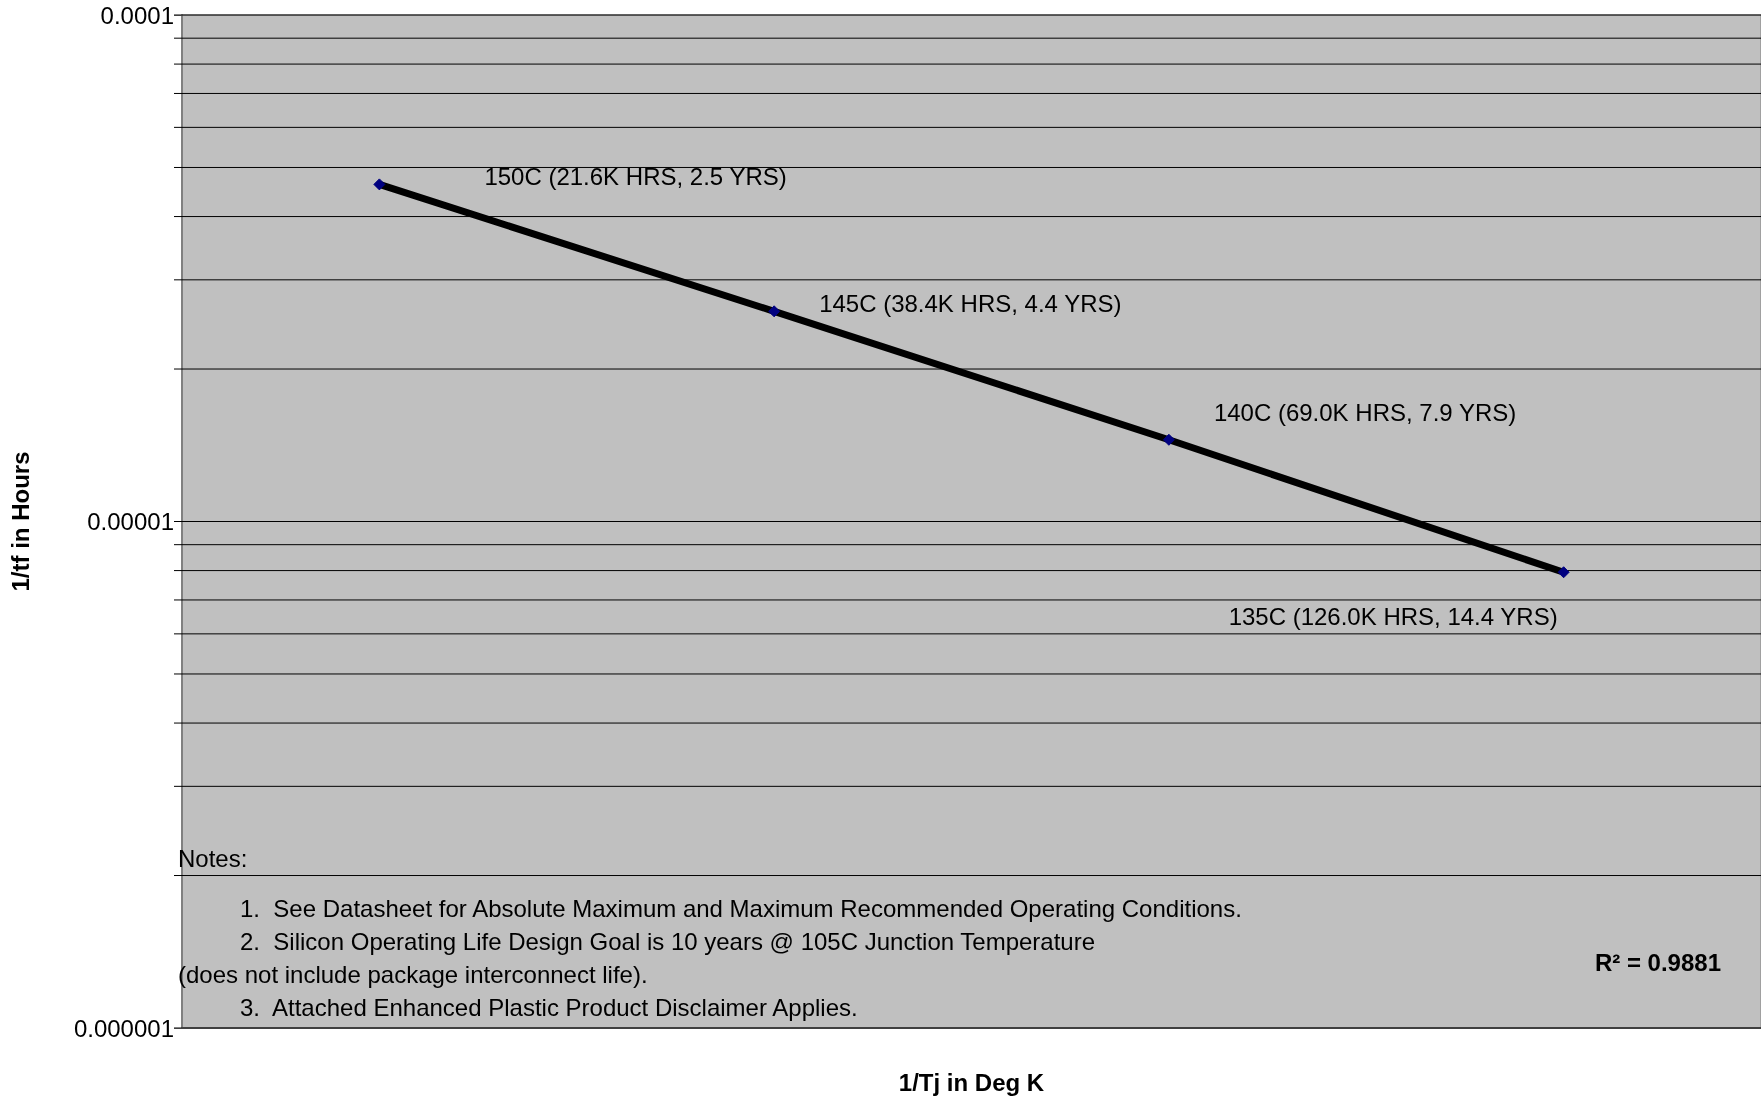 The width and height of the screenshot is (1761, 1099). I want to click on annotation: R² = 0.9881, so click(1657, 962).